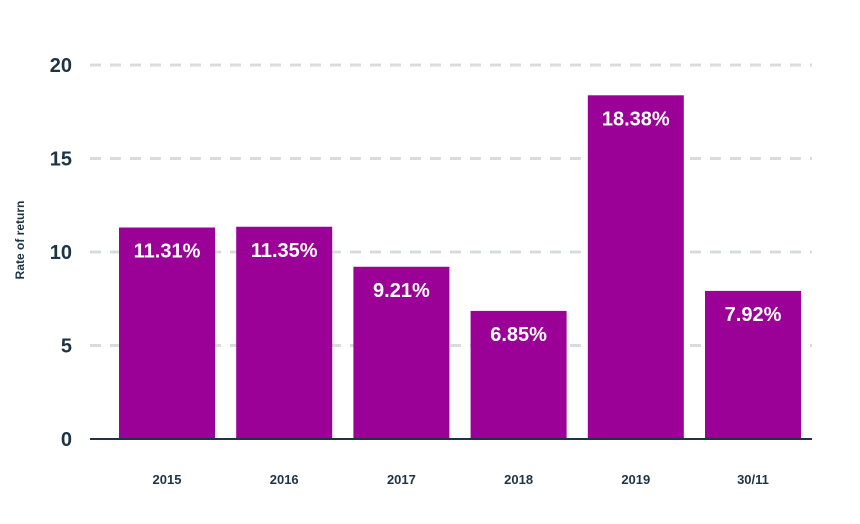 The image size is (860, 524). Describe the element at coordinates (61, 160) in the screenshot. I see `y-tick-label: 15` at that location.